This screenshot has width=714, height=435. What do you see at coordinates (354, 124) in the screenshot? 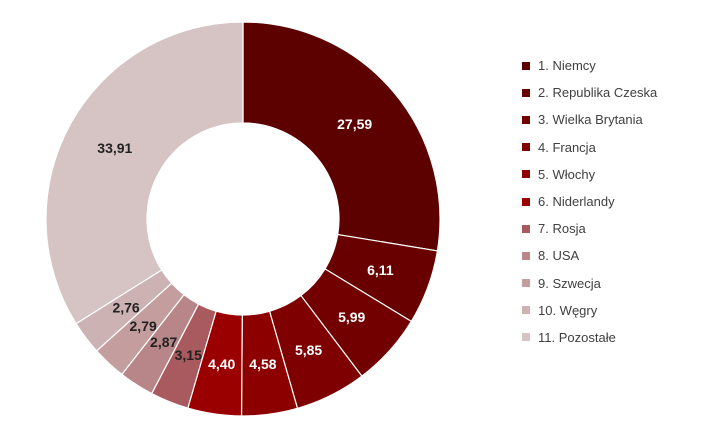
I see `data-label-1: 27,59` at bounding box center [354, 124].